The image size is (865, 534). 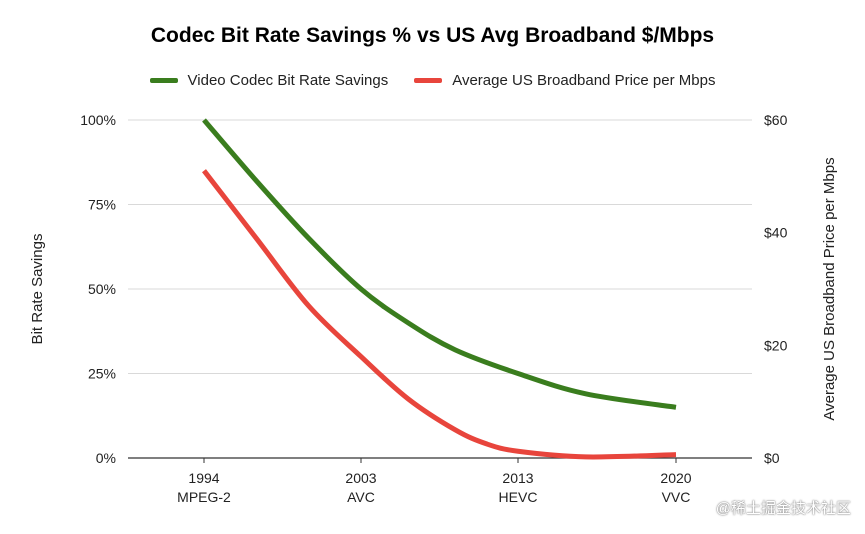 What do you see at coordinates (675, 478) in the screenshot?
I see `x-tick-label: 2020` at bounding box center [675, 478].